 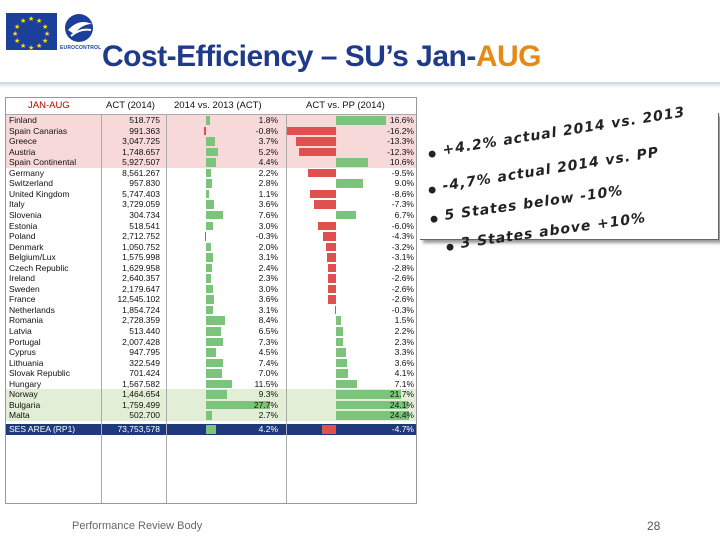 What do you see at coordinates (268, 278) in the screenshot?
I see `vs2013-value: 2.3%` at bounding box center [268, 278].